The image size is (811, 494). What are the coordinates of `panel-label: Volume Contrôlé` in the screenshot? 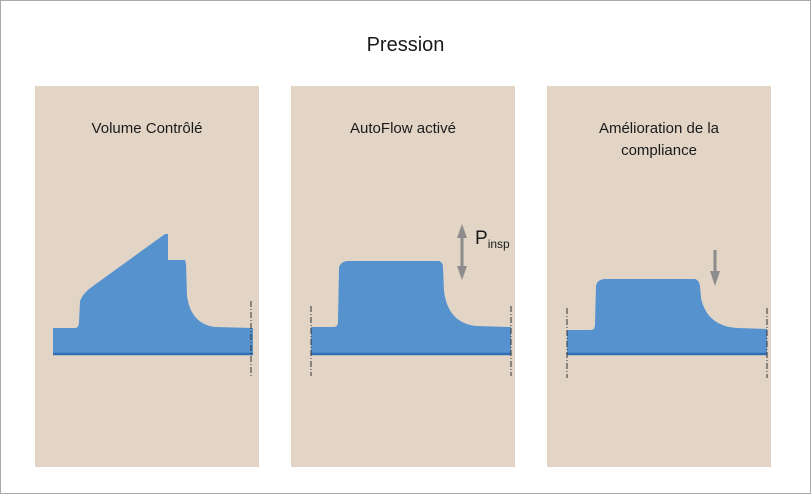 It's located at (147, 128).